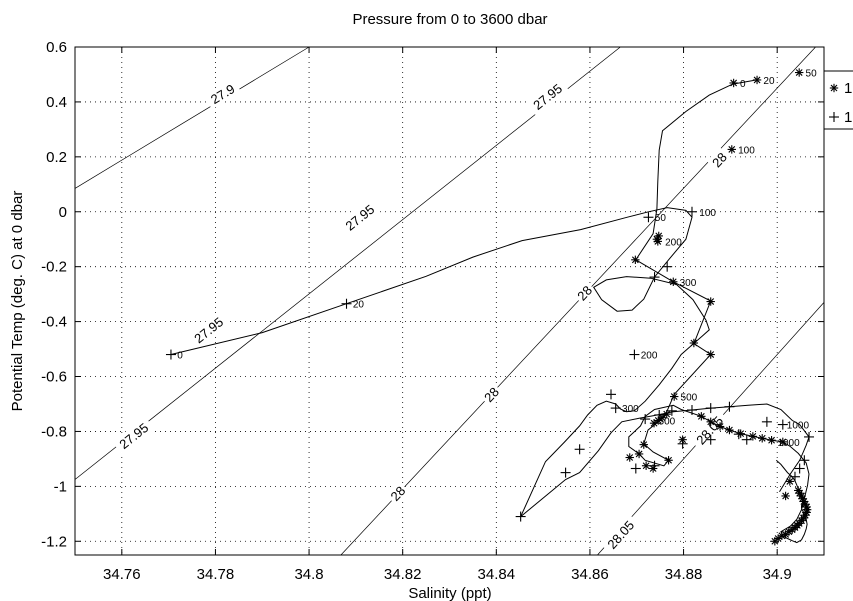 This screenshot has width=853, height=601. I want to click on x-tick-label: 34.82, so click(403, 574).